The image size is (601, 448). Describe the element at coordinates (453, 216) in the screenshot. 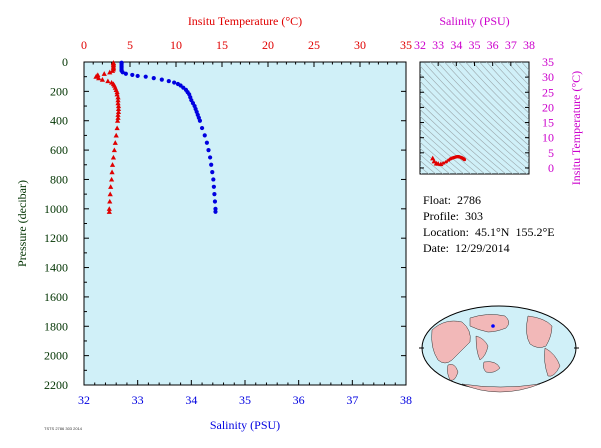

I see `profile-number: Profile: 303` at that location.